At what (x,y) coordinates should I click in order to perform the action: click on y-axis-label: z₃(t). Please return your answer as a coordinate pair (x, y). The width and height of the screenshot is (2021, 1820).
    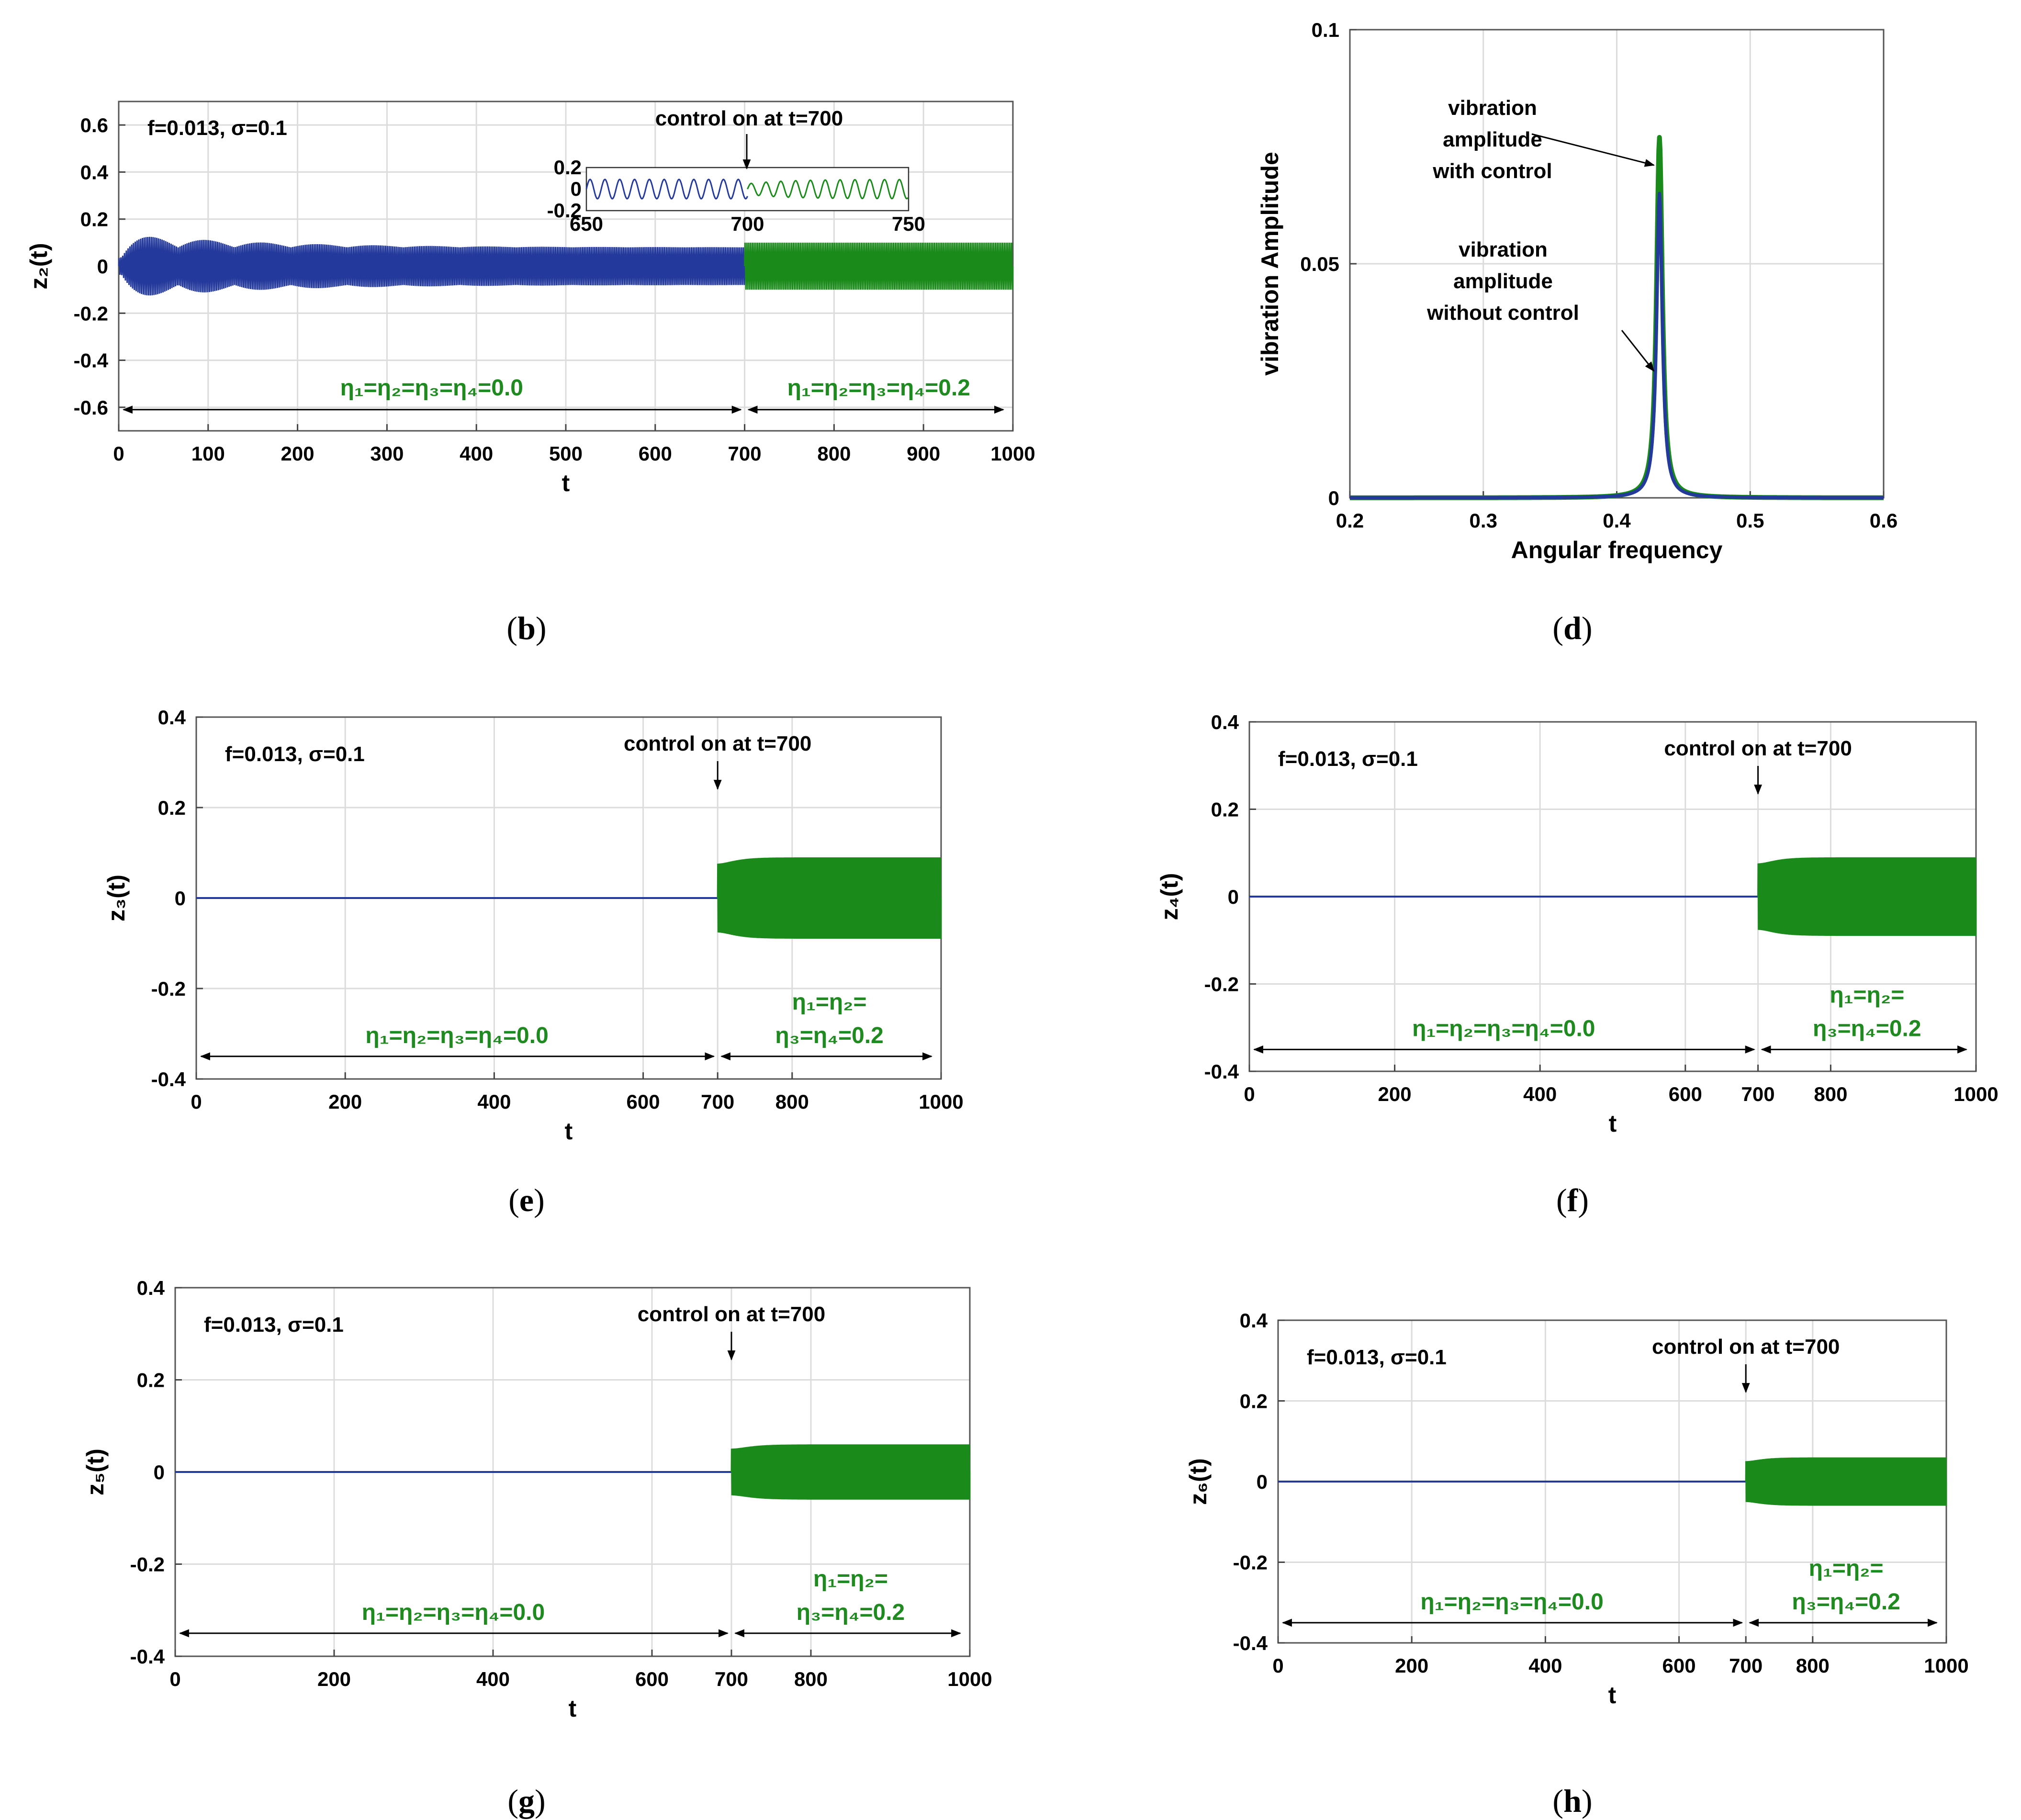
    Looking at the image, I should click on (116, 898).